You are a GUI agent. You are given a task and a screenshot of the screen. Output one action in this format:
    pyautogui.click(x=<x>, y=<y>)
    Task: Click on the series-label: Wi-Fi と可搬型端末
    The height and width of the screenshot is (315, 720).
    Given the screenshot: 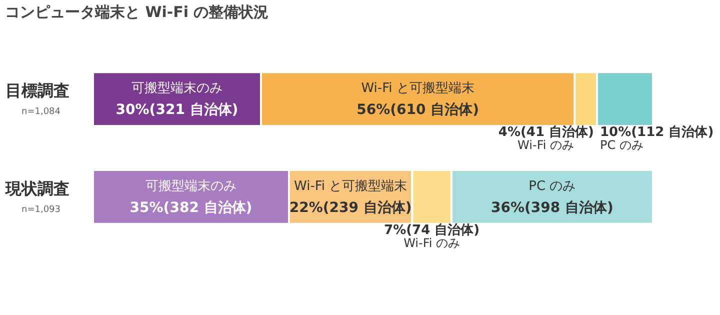 What is the action you would take?
    pyautogui.click(x=351, y=186)
    